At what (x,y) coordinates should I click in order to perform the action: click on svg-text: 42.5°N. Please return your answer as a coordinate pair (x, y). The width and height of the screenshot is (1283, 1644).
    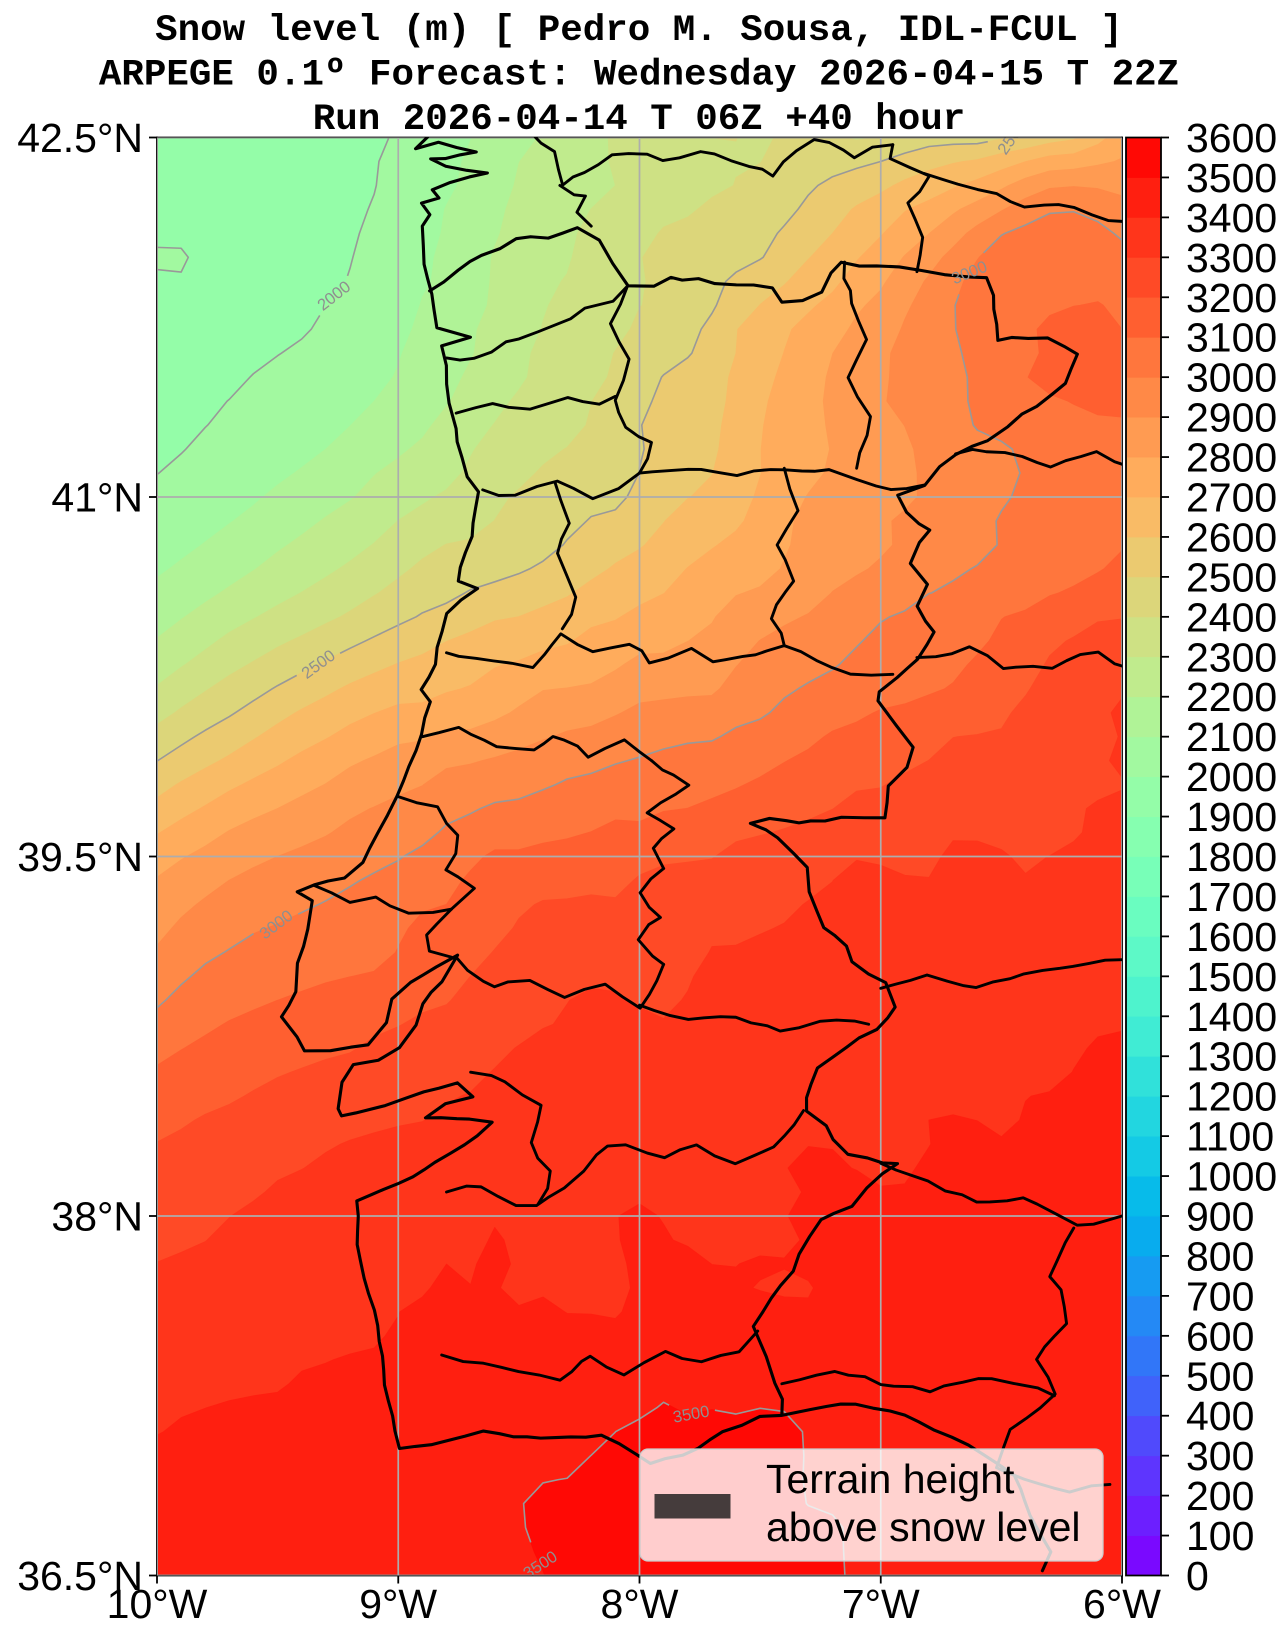
    Looking at the image, I should click on (80, 138).